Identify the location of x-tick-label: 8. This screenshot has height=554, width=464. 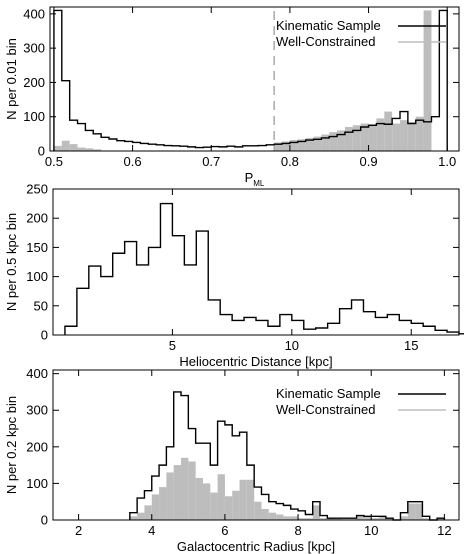
(297, 530).